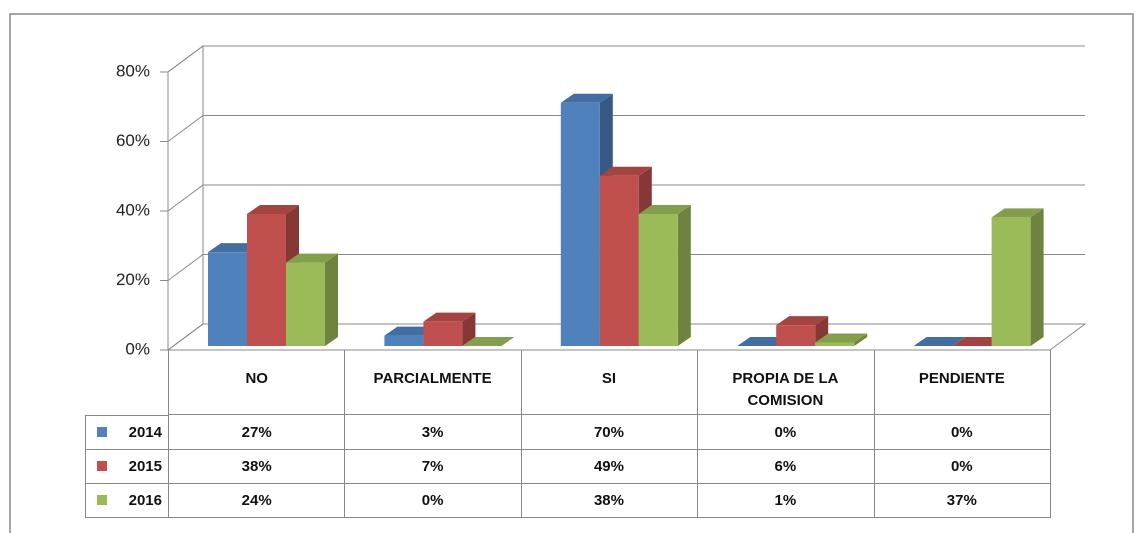 The image size is (1140, 533). Describe the element at coordinates (609, 432) in the screenshot. I see `table-cell: 70%` at that location.